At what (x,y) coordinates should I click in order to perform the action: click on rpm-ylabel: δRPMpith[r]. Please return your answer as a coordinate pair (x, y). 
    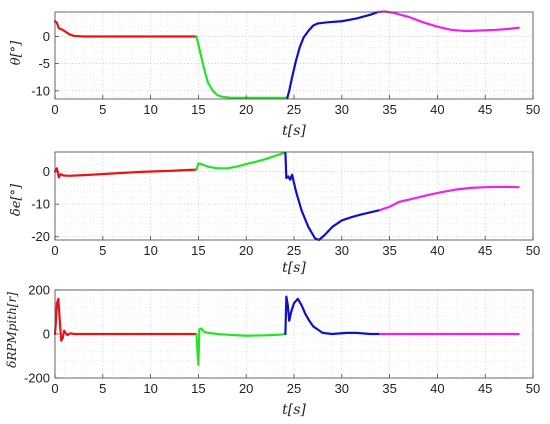
    Looking at the image, I should click on (12, 330).